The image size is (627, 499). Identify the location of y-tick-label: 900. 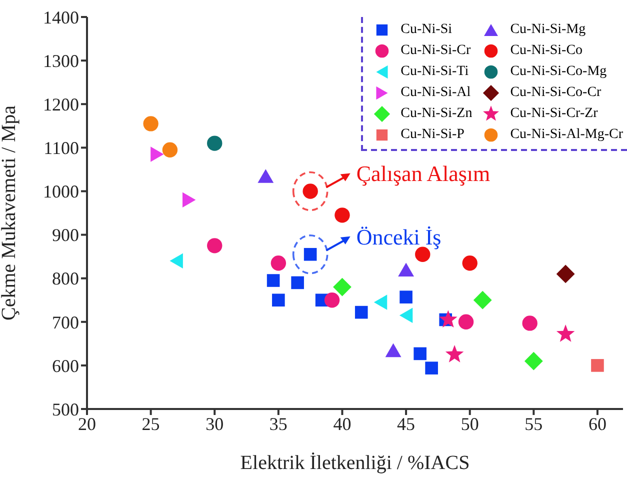
(65, 235).